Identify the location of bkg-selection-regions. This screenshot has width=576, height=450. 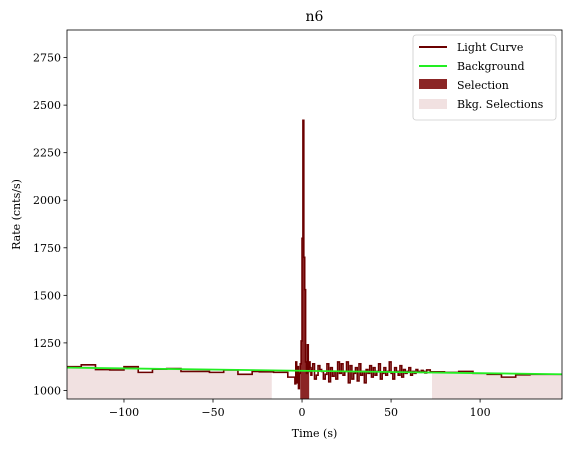
(314, 381).